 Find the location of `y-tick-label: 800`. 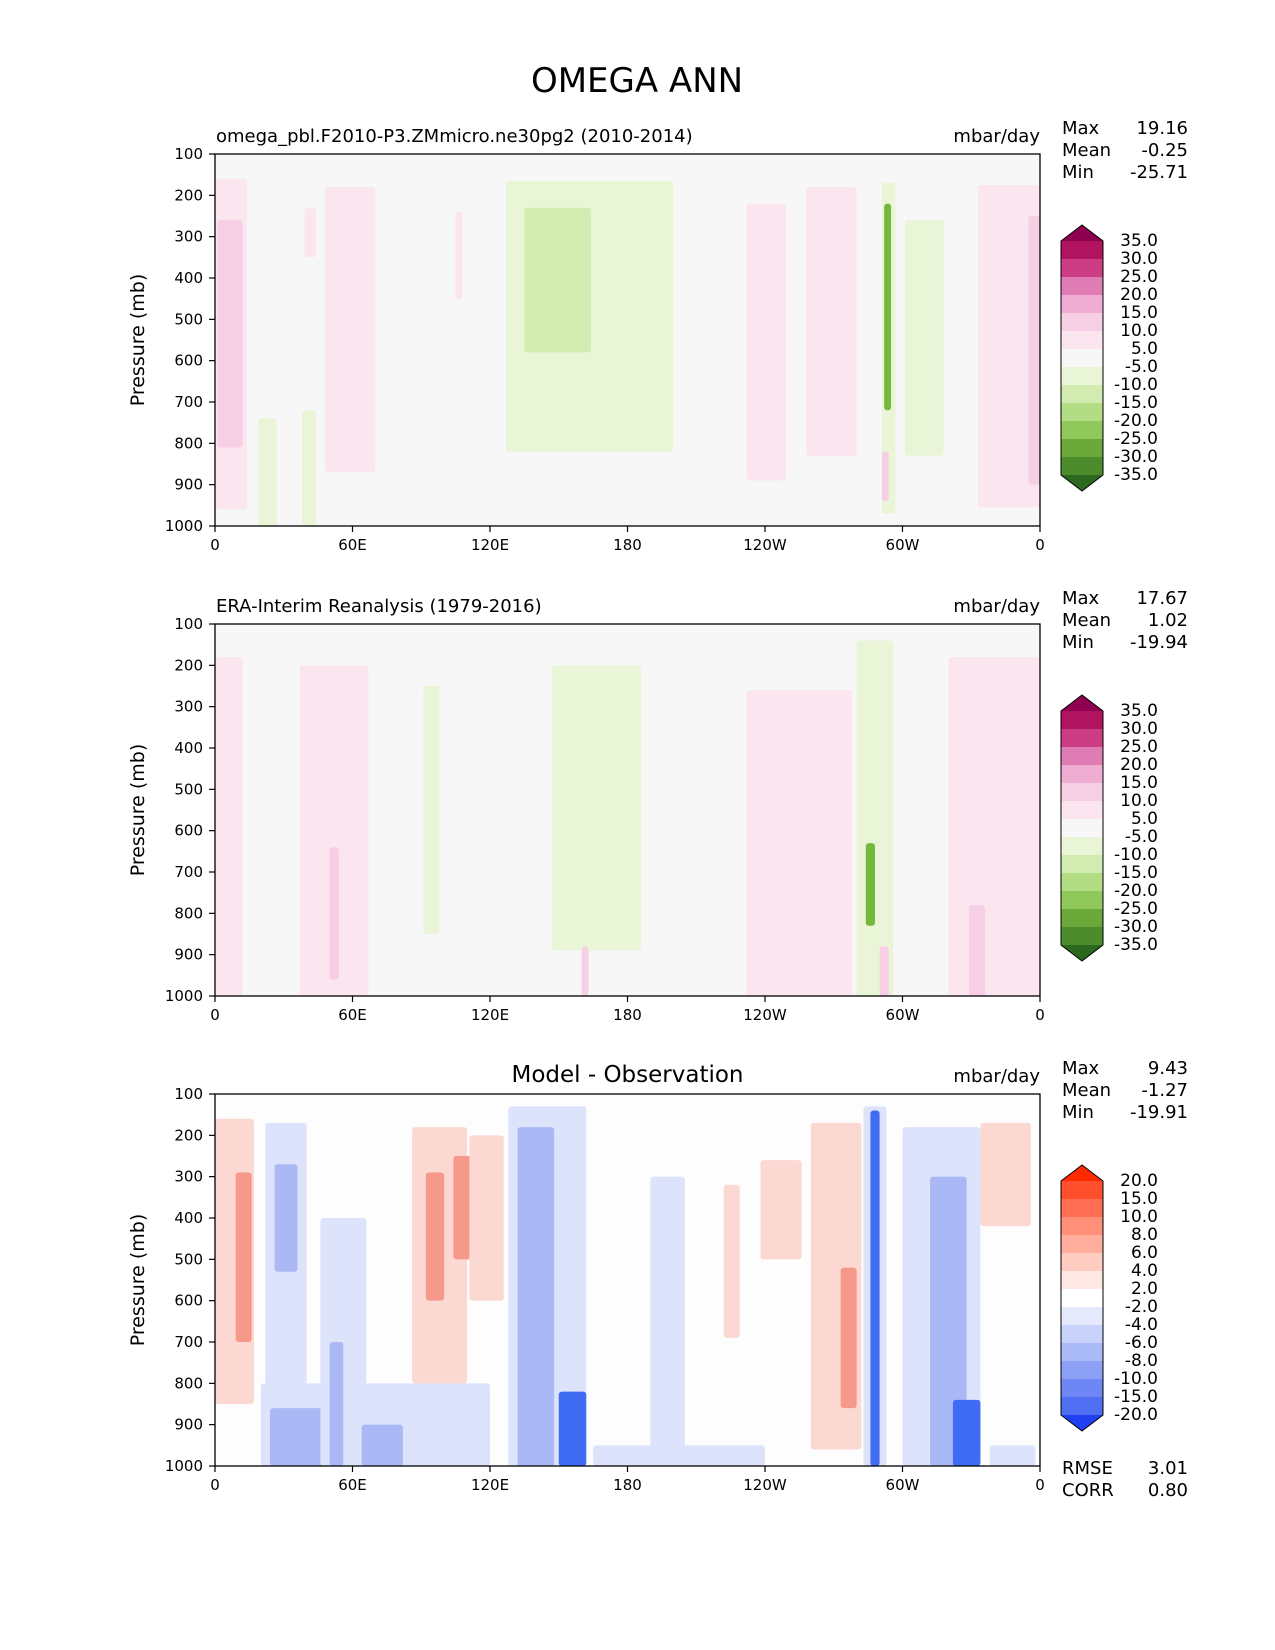

y-tick-label: 800 is located at coordinates (188, 1383).